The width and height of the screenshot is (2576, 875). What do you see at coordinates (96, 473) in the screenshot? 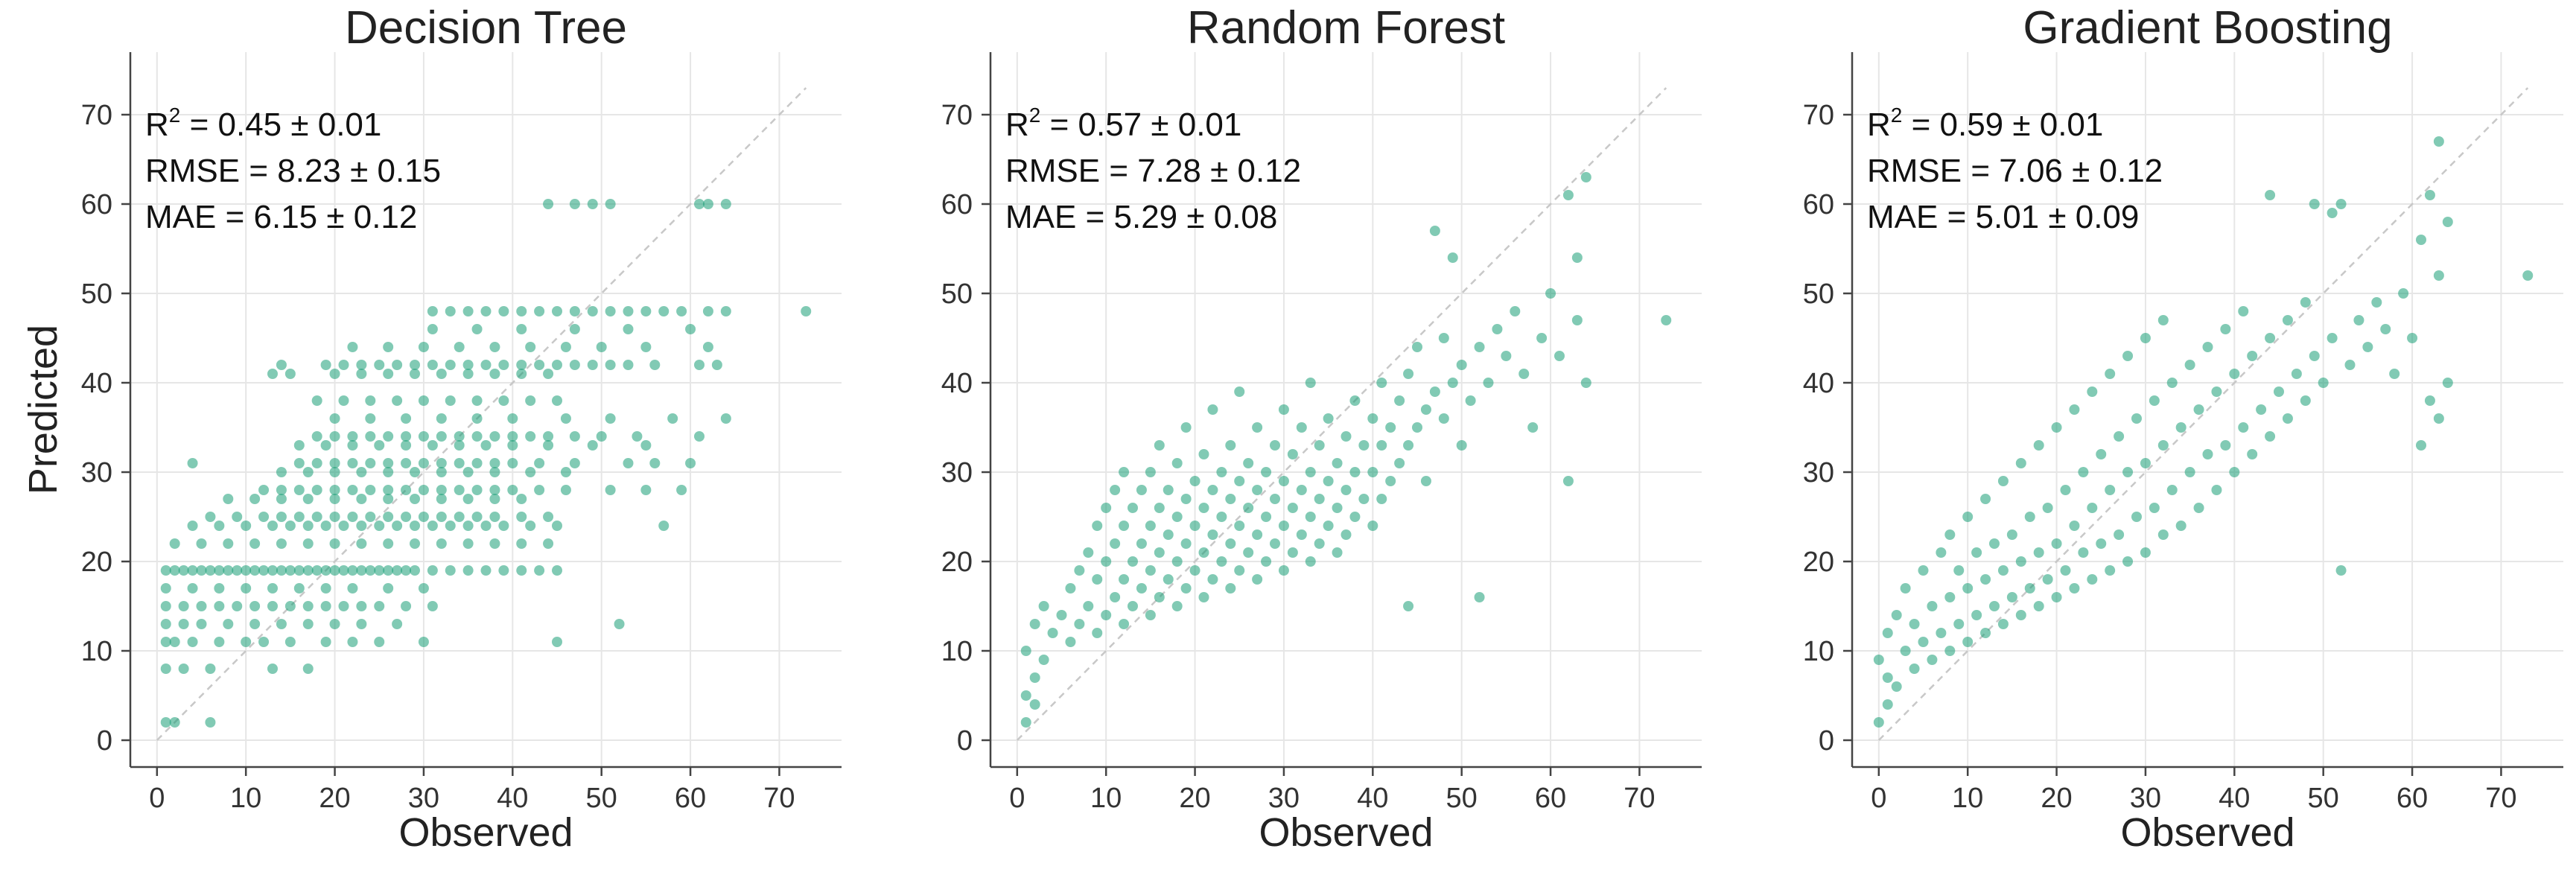
I see `y-tick-label: 30` at bounding box center [96, 473].